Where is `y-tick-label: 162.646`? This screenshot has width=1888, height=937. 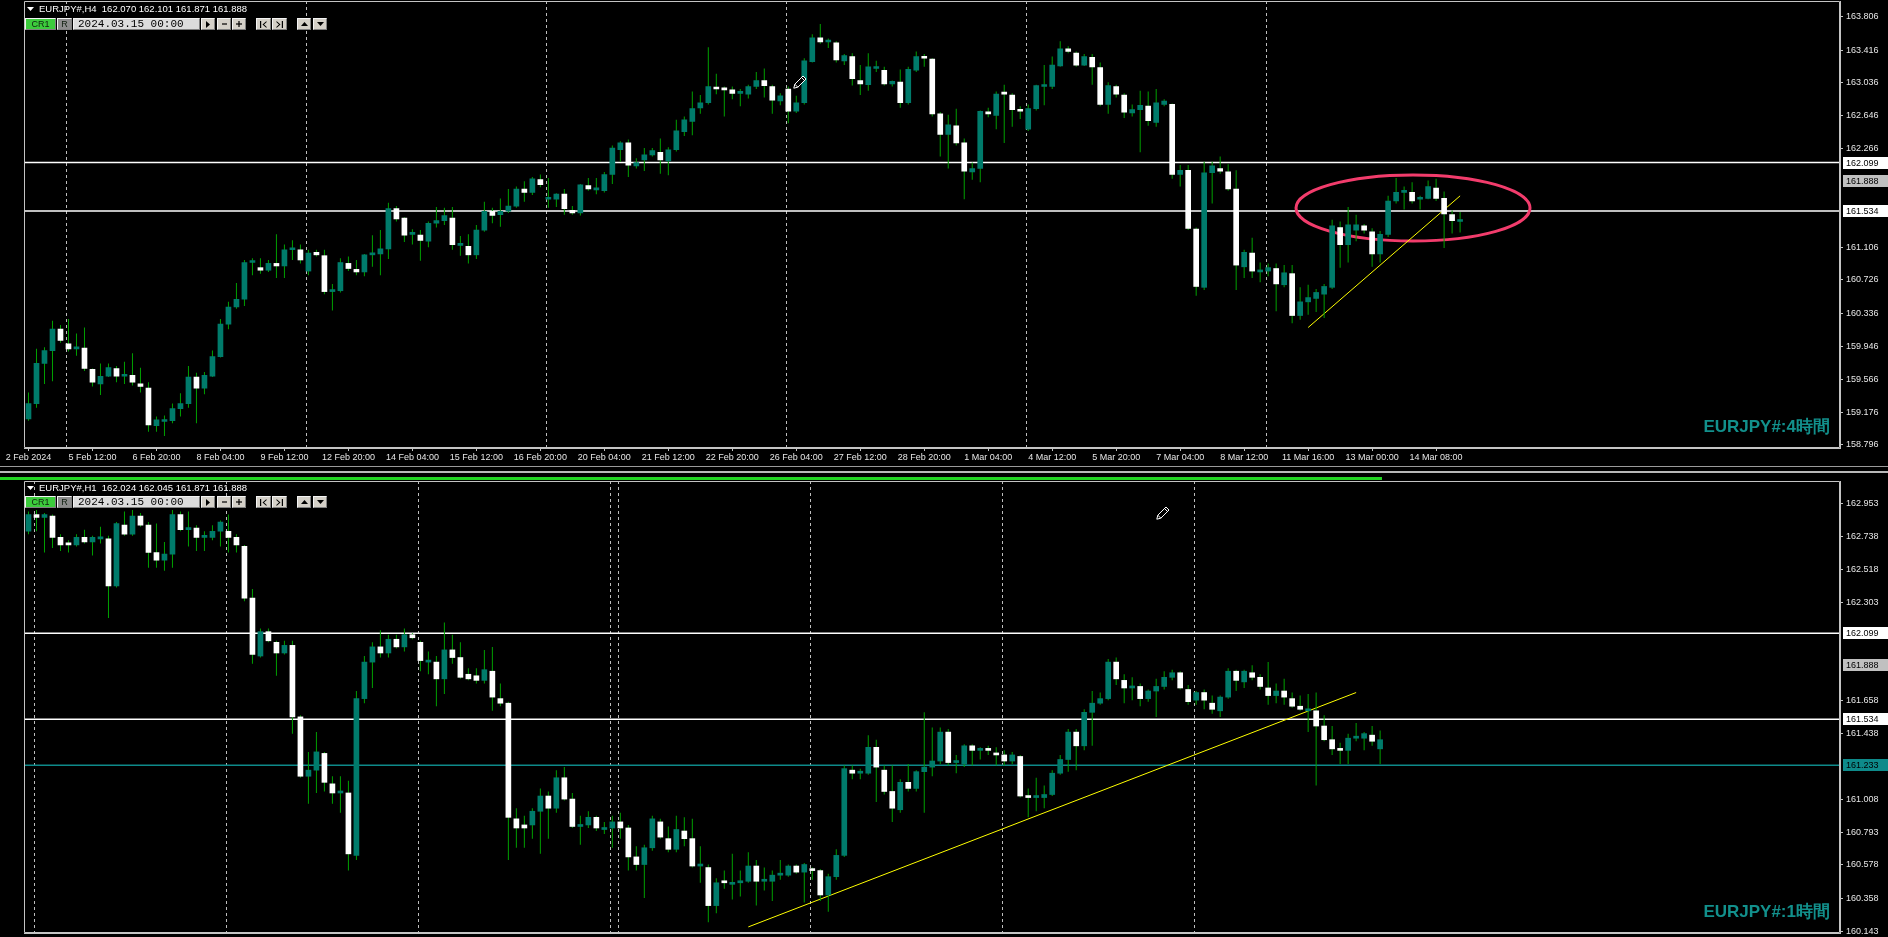 y-tick-label: 162.646 is located at coordinates (1862, 115).